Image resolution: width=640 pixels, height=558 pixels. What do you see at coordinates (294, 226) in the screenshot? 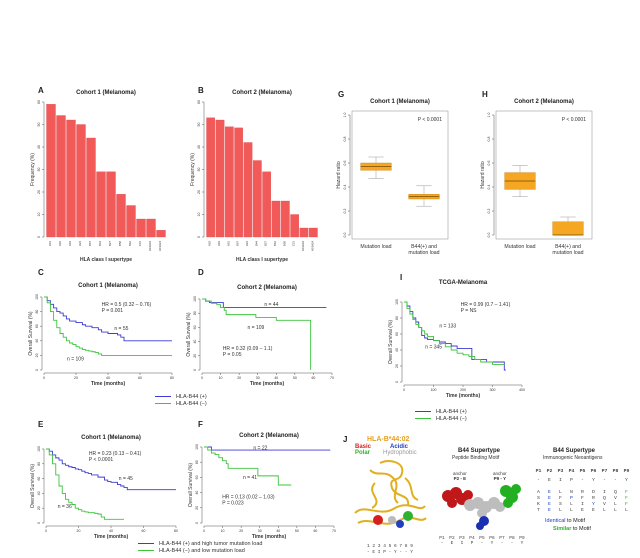
I see `bar-C01` at bounding box center [294, 226].